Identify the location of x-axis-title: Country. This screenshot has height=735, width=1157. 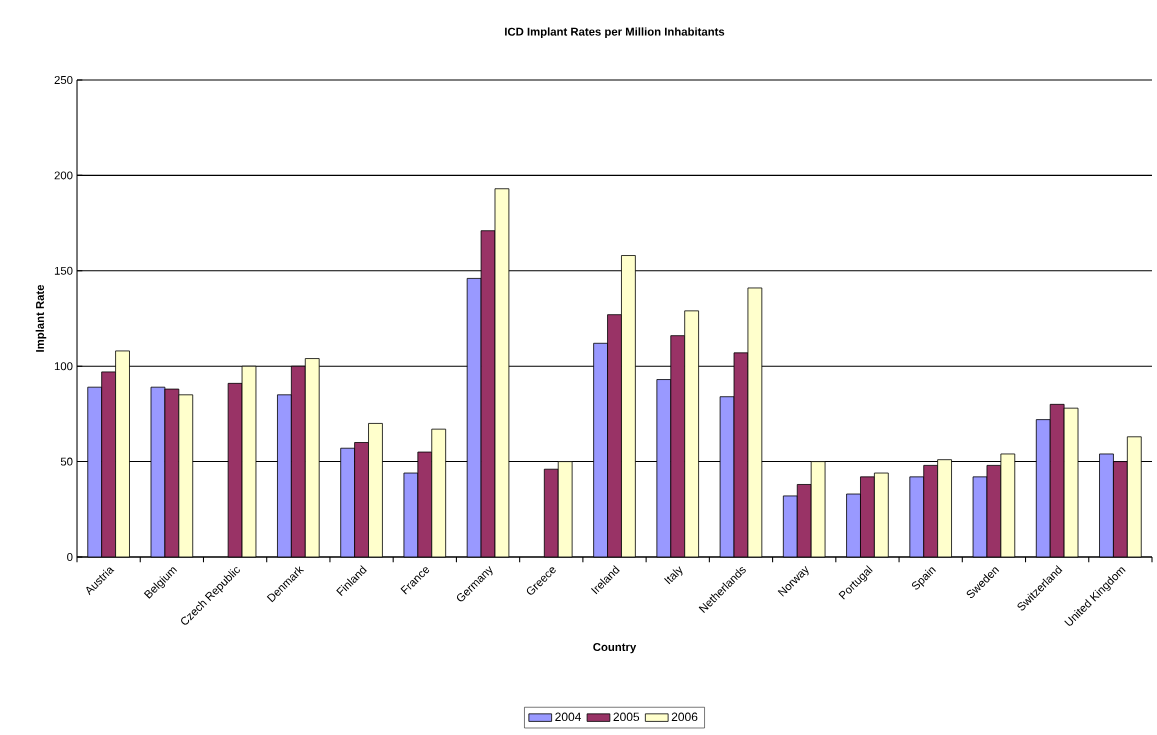
(615, 648).